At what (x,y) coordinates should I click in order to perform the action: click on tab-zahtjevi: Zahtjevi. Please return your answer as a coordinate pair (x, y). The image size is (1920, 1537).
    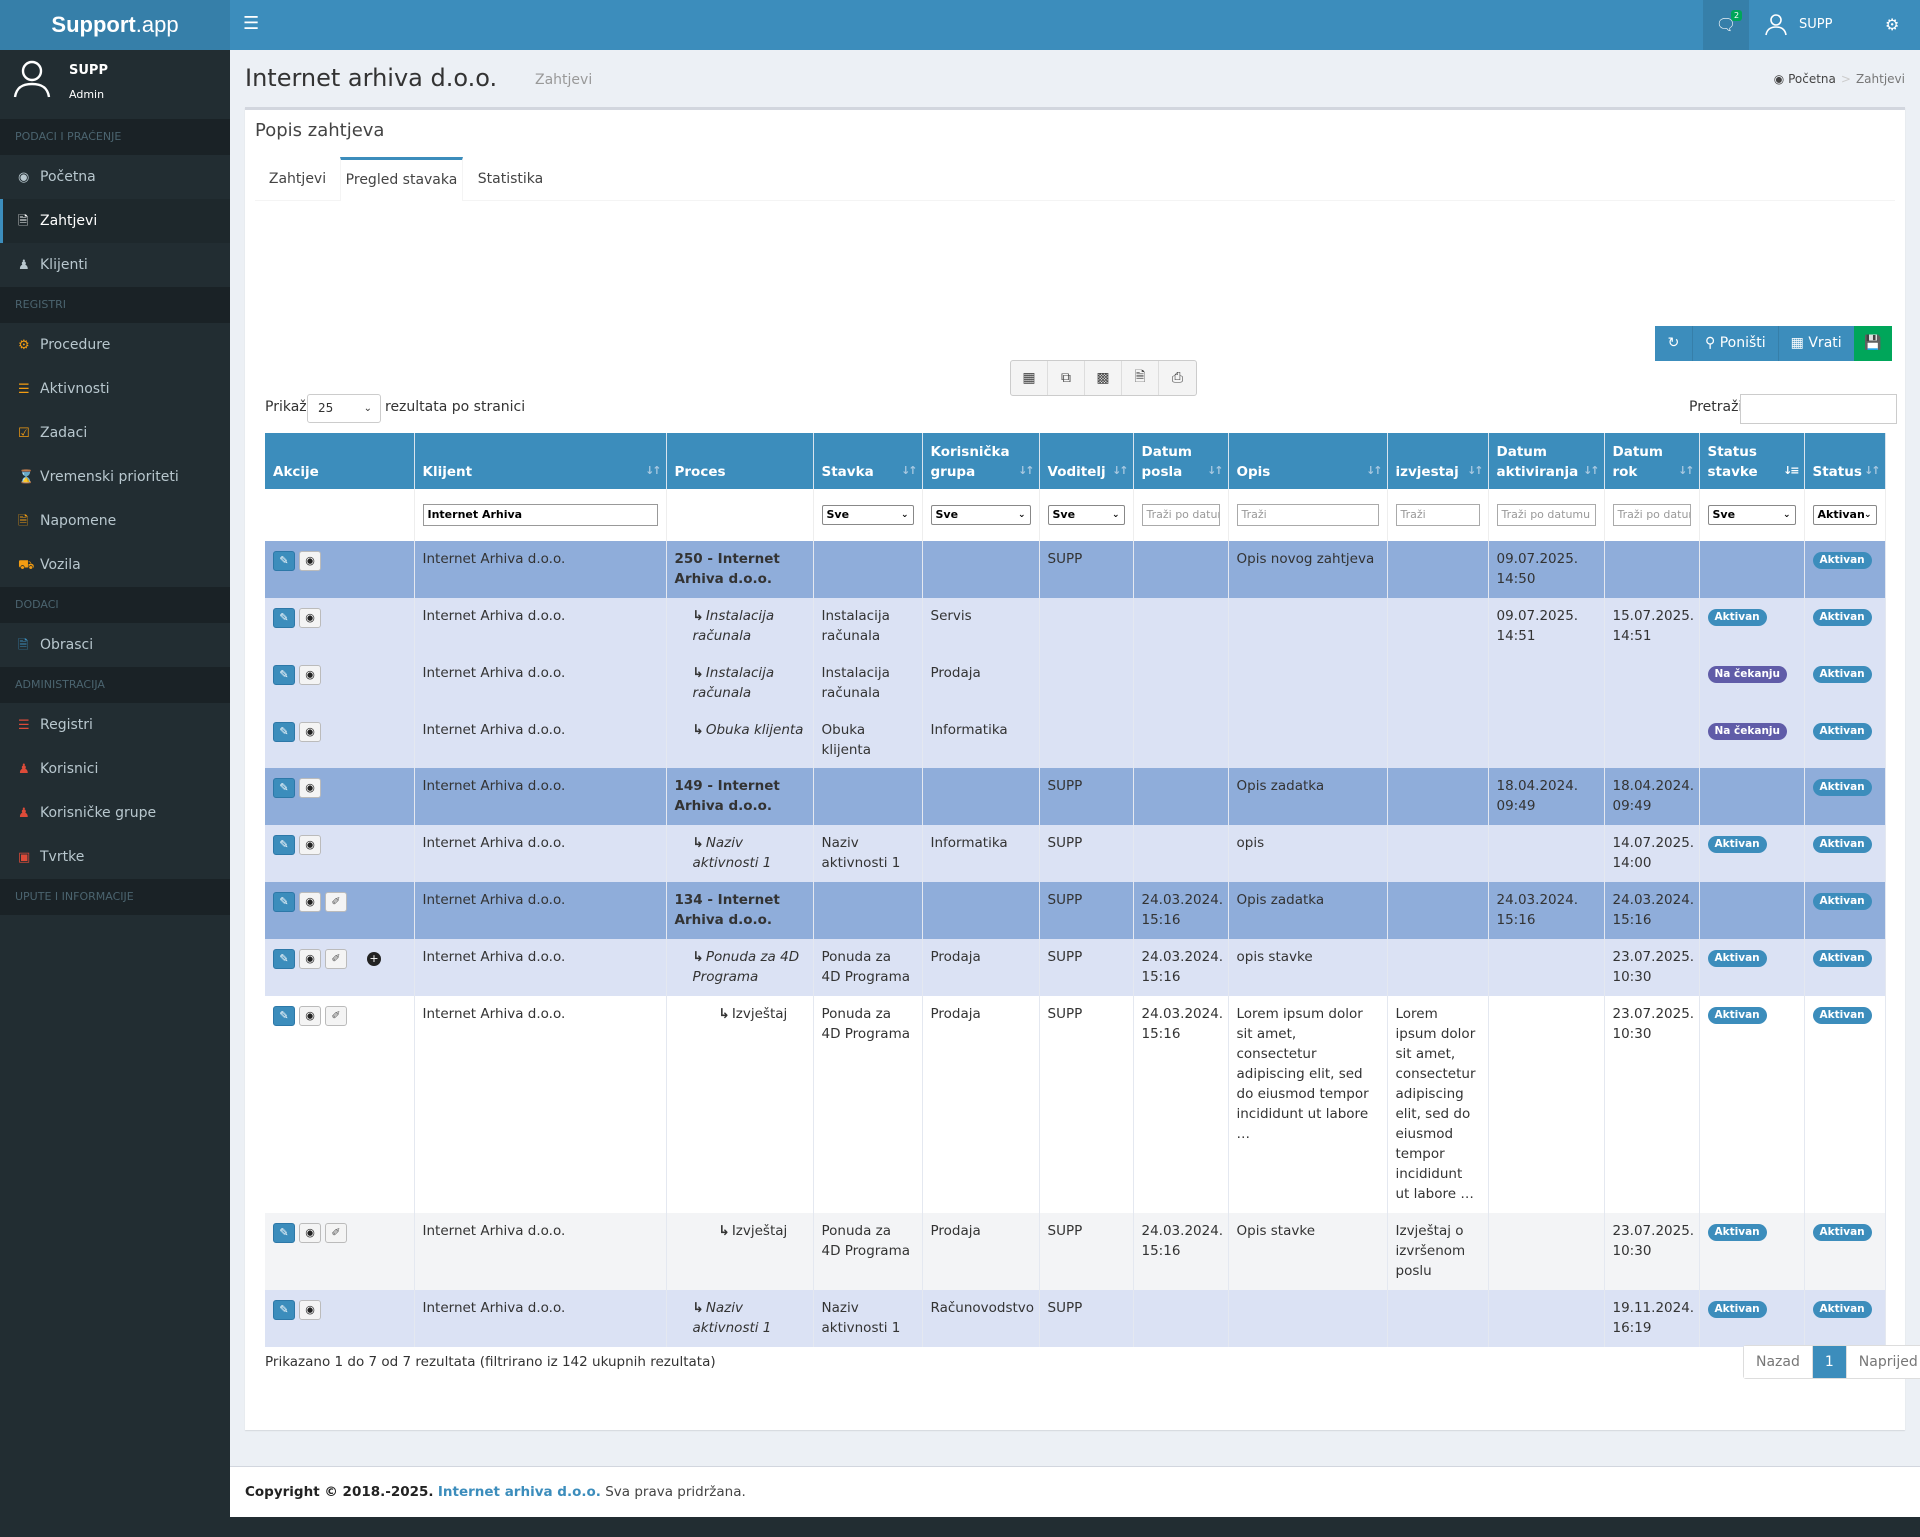
    Looking at the image, I should click on (297, 179).